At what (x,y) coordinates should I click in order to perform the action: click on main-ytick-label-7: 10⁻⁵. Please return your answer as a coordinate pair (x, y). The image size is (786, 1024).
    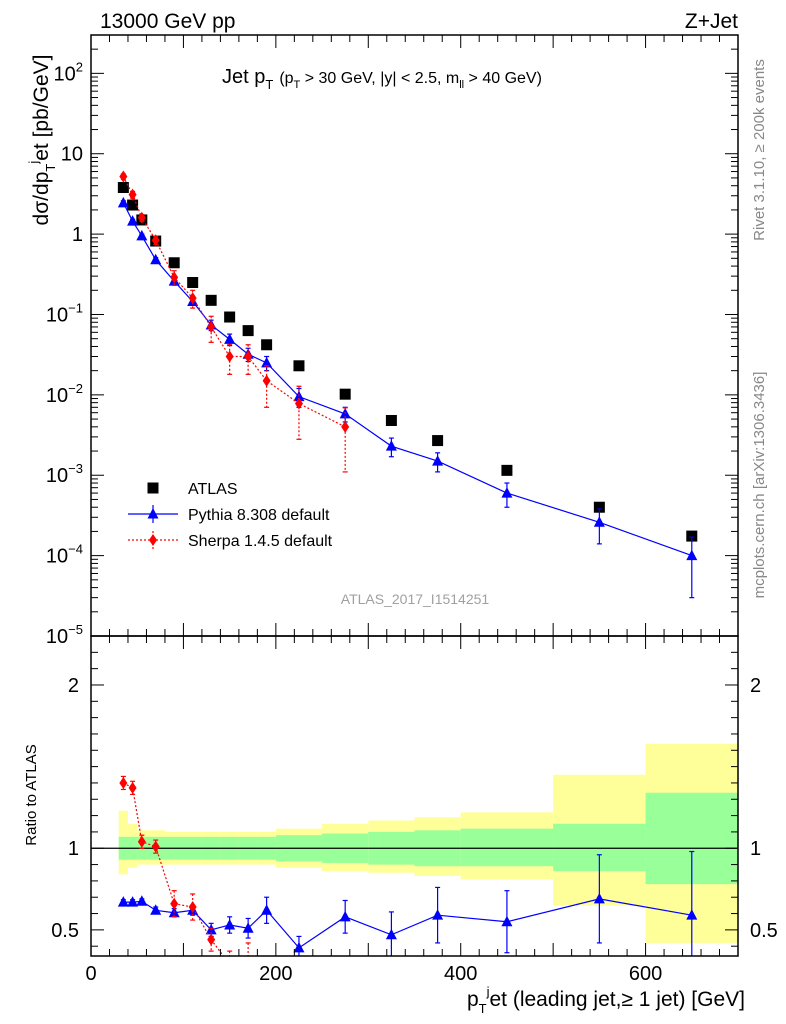
    Looking at the image, I should click on (64, 635).